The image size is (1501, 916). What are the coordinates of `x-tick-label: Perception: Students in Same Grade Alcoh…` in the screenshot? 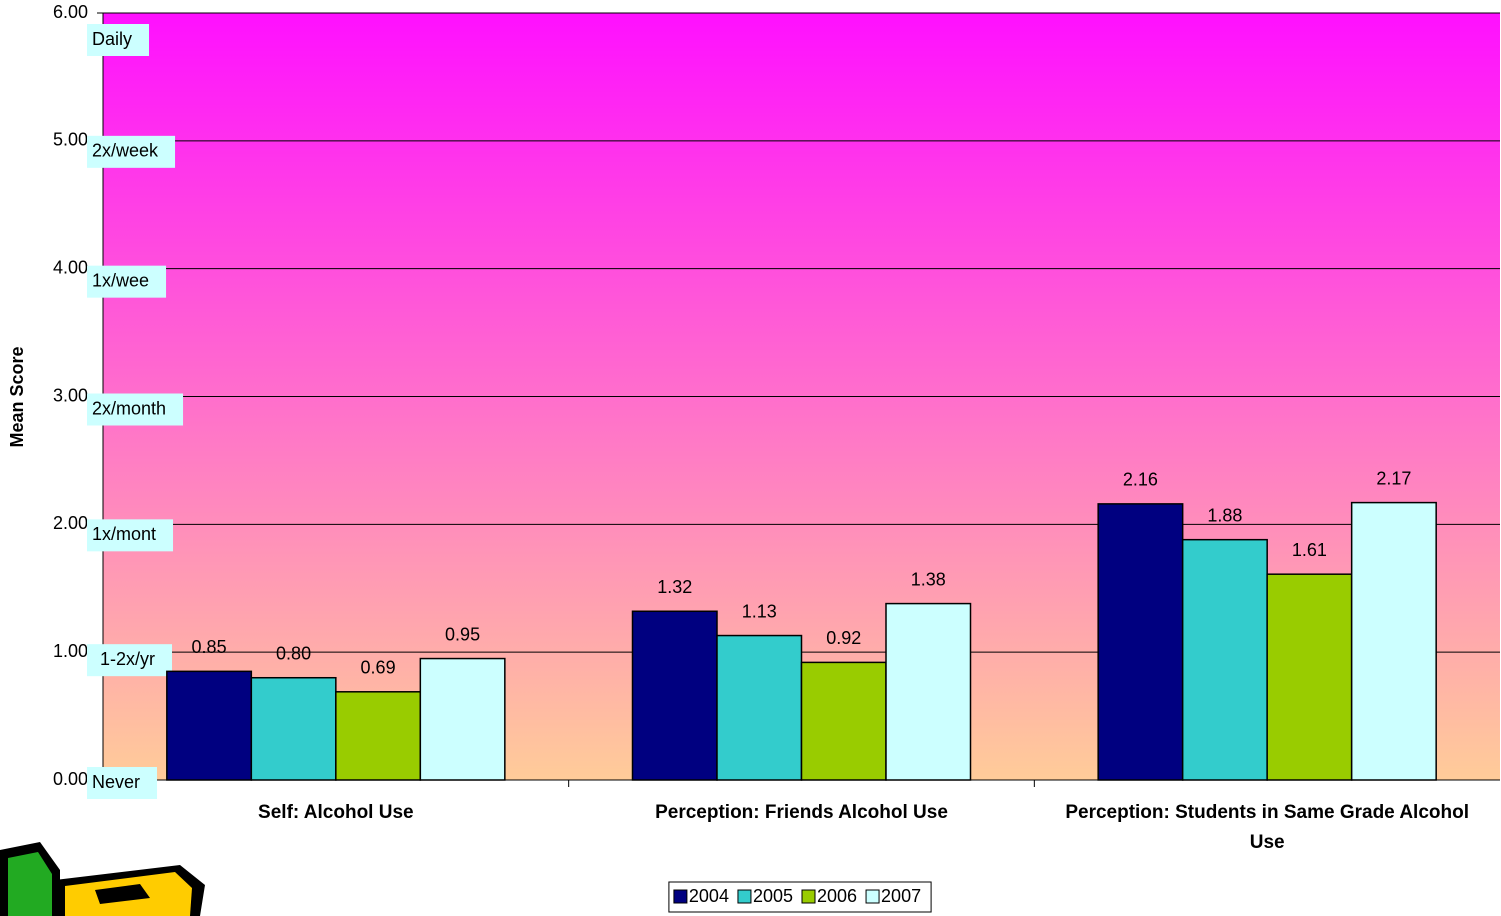 It's located at (1267, 827).